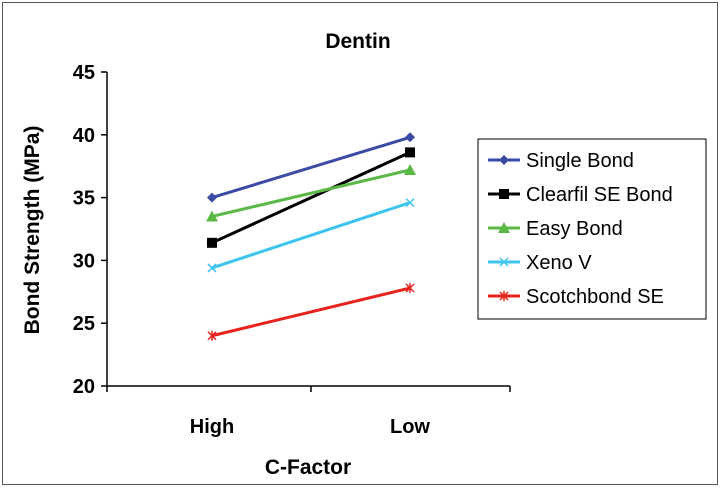 The height and width of the screenshot is (489, 722). What do you see at coordinates (32, 230) in the screenshot?
I see `y-axis-title: Bond Strength (MPa)` at bounding box center [32, 230].